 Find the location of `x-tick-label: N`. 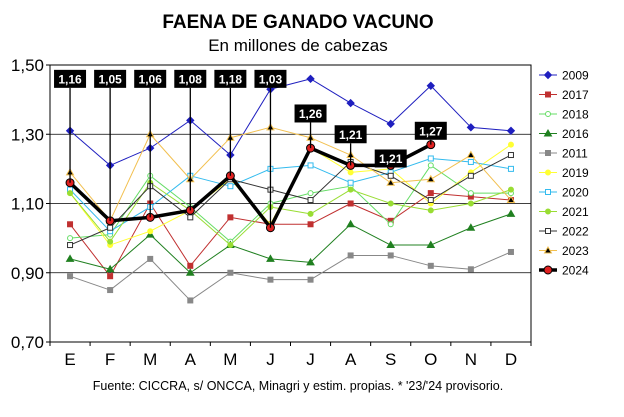

x-tick-label: N is located at coordinates (471, 359).